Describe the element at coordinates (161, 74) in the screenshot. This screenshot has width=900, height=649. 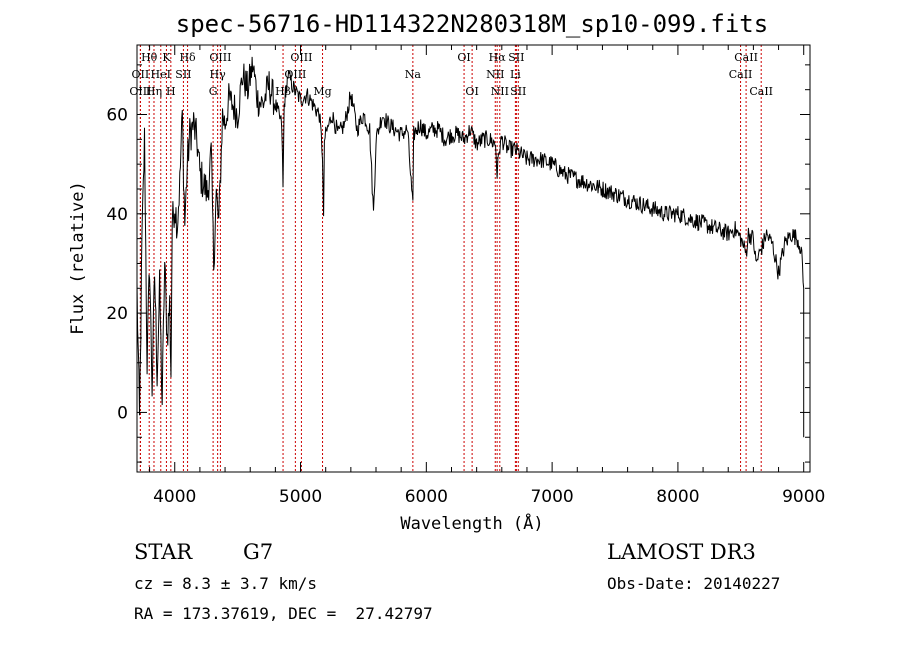
I see `line-label: HeI` at that location.